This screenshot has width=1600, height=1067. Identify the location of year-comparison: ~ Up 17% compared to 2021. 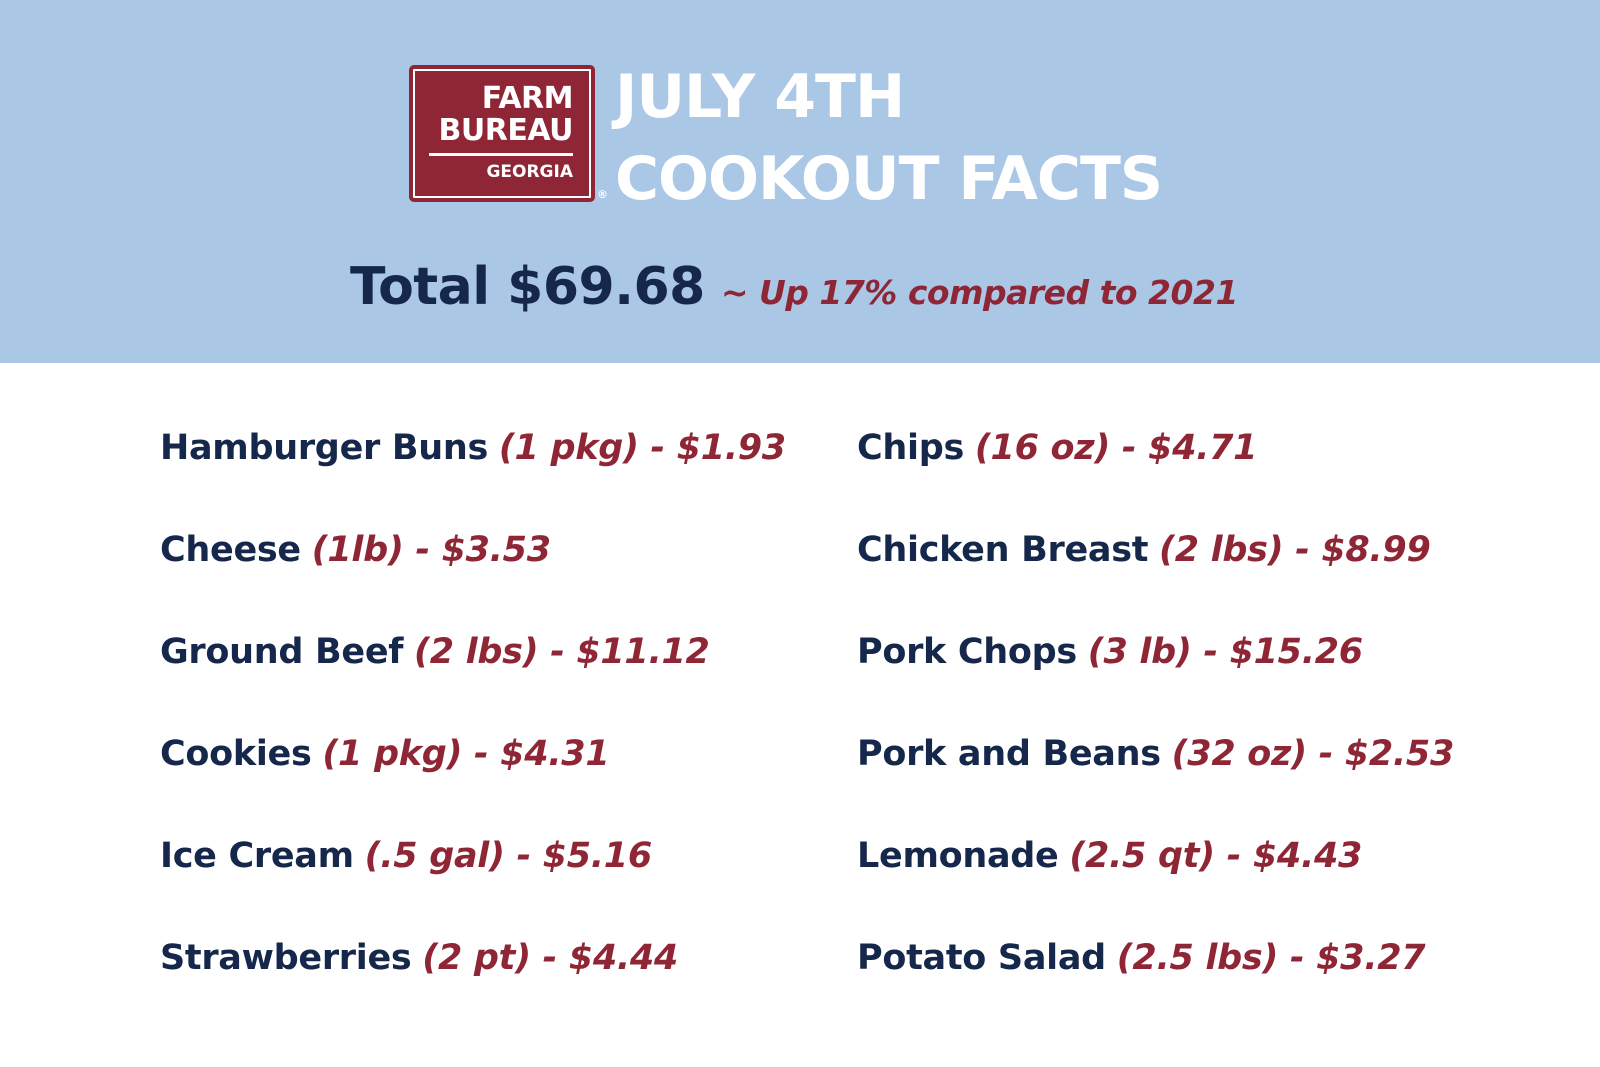
(979, 292).